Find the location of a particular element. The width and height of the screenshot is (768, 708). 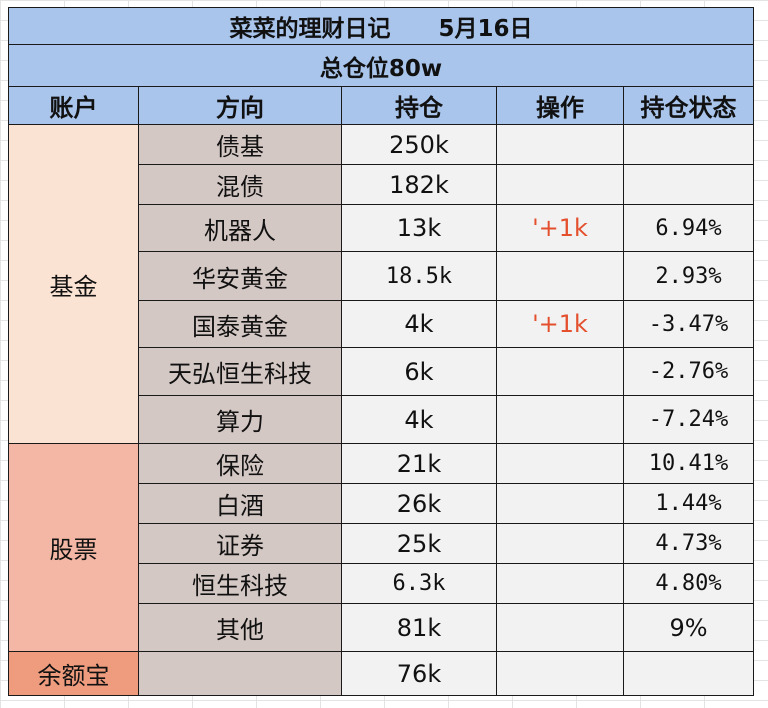

table-row: 混债 182k is located at coordinates (382, 184).